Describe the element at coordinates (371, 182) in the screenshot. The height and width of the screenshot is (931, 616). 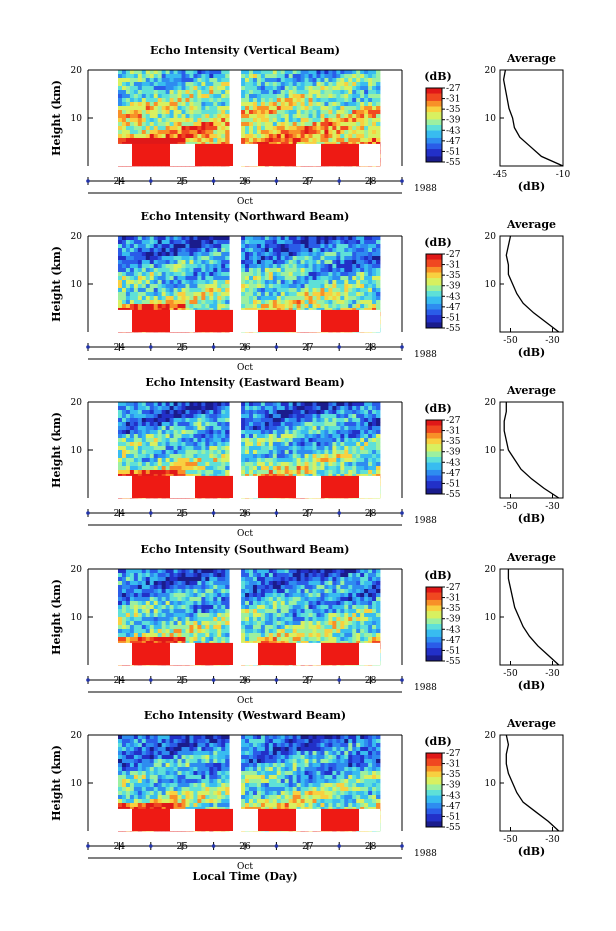
I see `x-tick-label: 28` at that location.